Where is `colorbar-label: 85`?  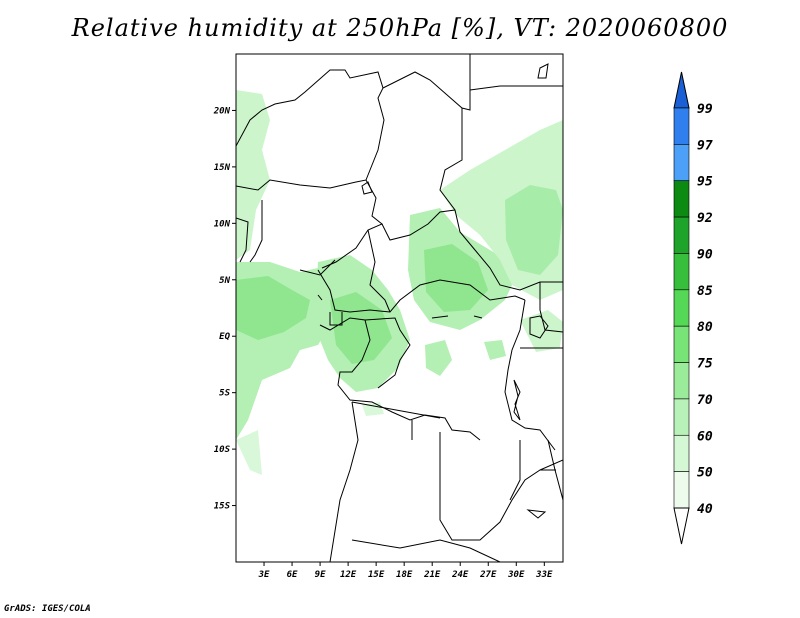 colorbar-label: 85 is located at coordinates (705, 291).